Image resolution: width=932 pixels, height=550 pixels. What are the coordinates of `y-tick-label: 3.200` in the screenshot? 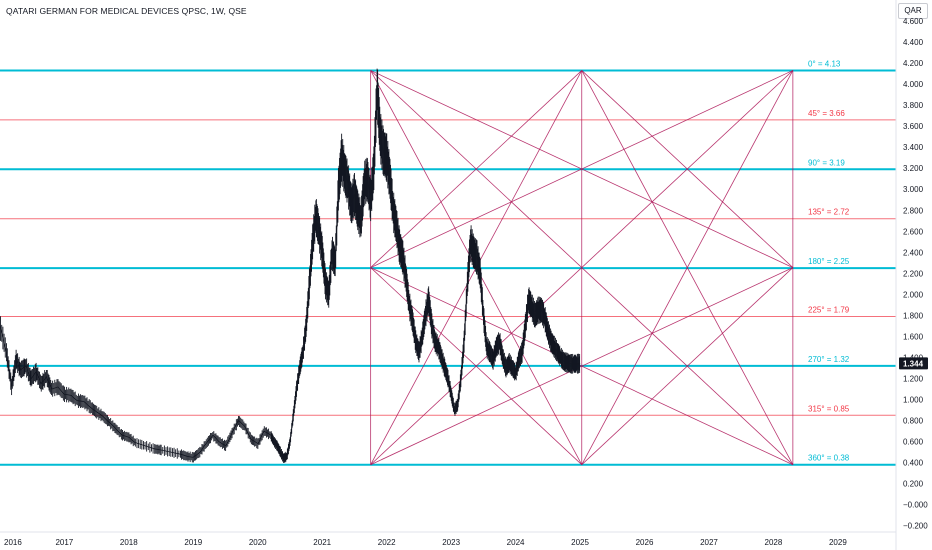 It's located at (913, 168).